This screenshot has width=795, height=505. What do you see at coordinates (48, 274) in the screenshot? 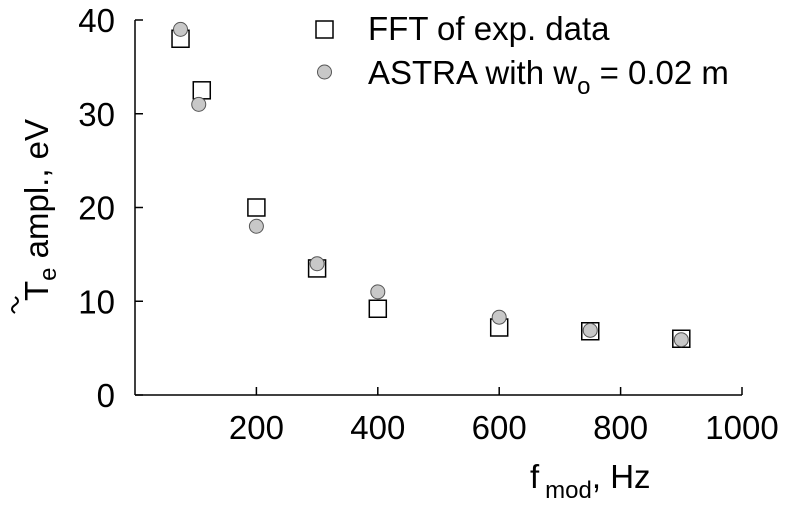
I see `y-axis-label-sub: e` at bounding box center [48, 274].